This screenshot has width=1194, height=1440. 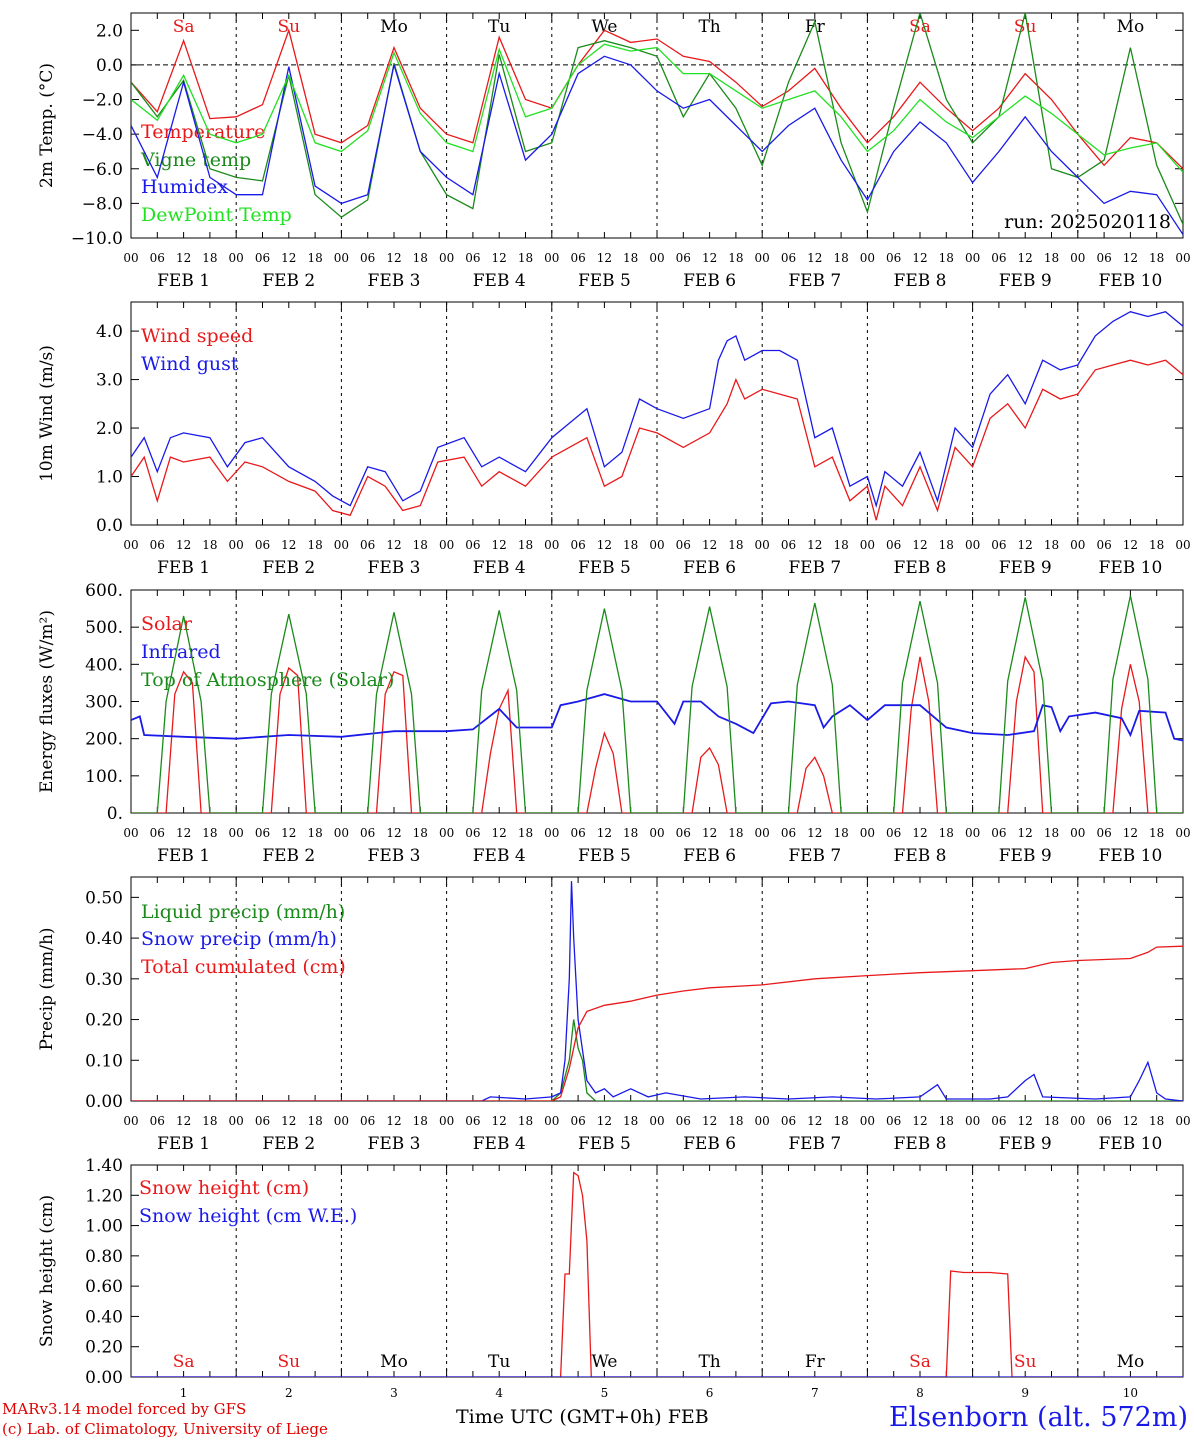 What do you see at coordinates (657, 409) in the screenshot?
I see `series-line-wind-gust` at bounding box center [657, 409].